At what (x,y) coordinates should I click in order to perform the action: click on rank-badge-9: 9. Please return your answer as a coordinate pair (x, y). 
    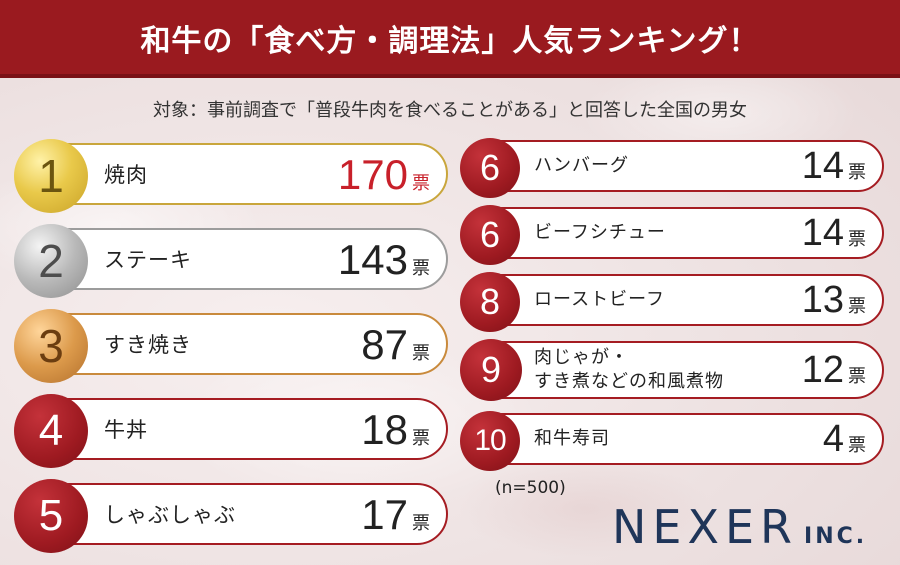
    Looking at the image, I should click on (491, 370).